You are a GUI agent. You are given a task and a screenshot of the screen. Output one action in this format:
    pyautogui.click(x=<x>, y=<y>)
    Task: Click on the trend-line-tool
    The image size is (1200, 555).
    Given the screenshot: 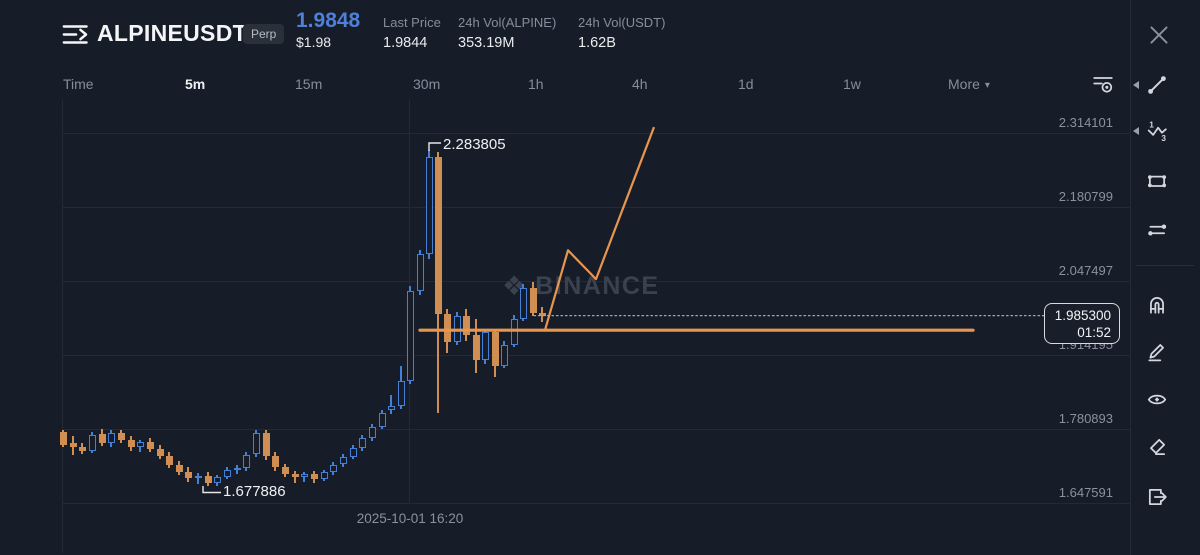 What is the action you would take?
    pyautogui.click(x=1157, y=85)
    